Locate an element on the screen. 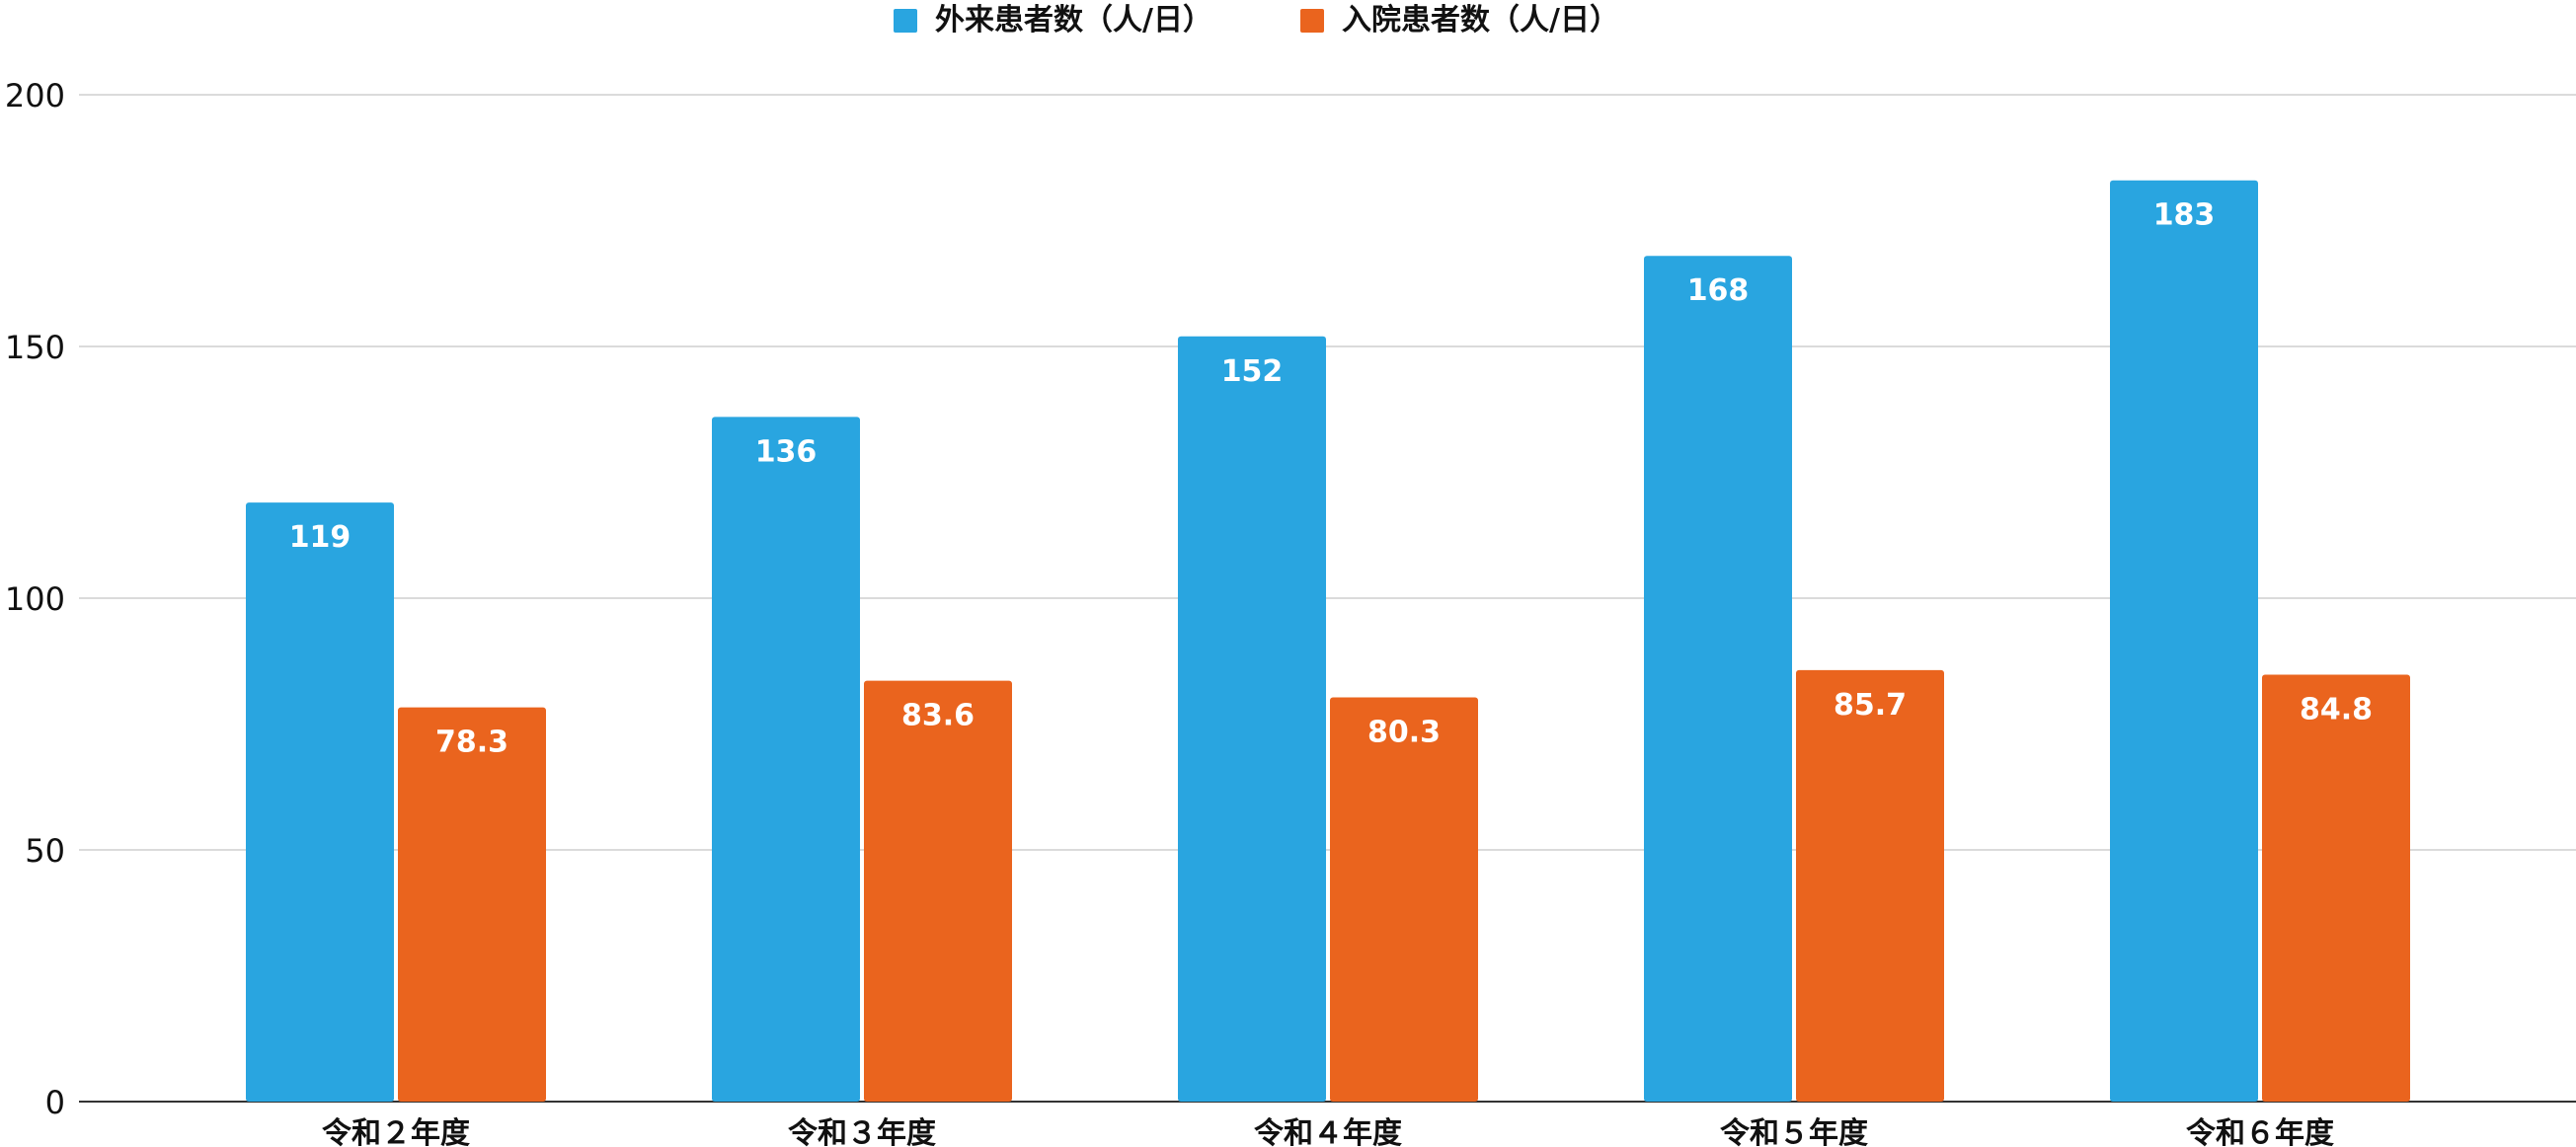 The image size is (2576, 1147). outpatient-data-label: 183 is located at coordinates (2184, 215).